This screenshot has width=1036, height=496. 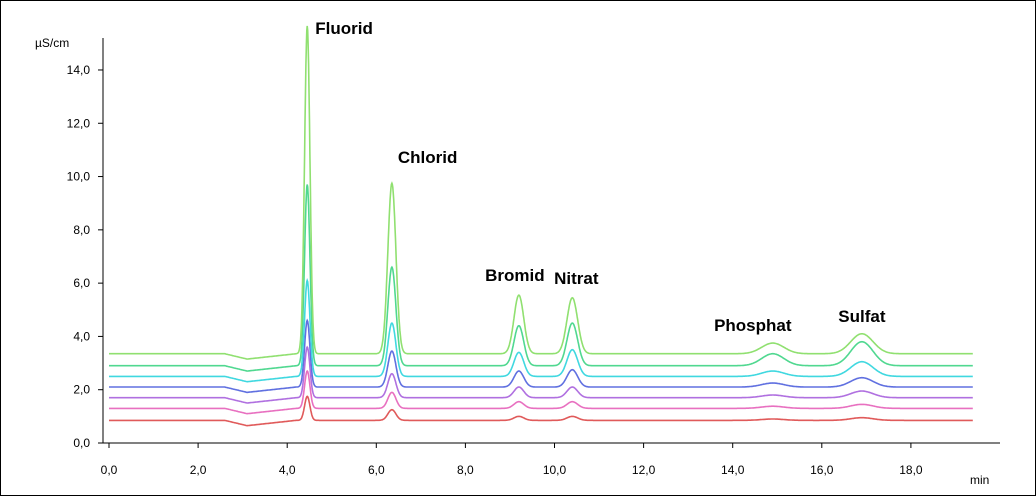 I want to click on x-tick-label: 10,0, so click(x=555, y=470).